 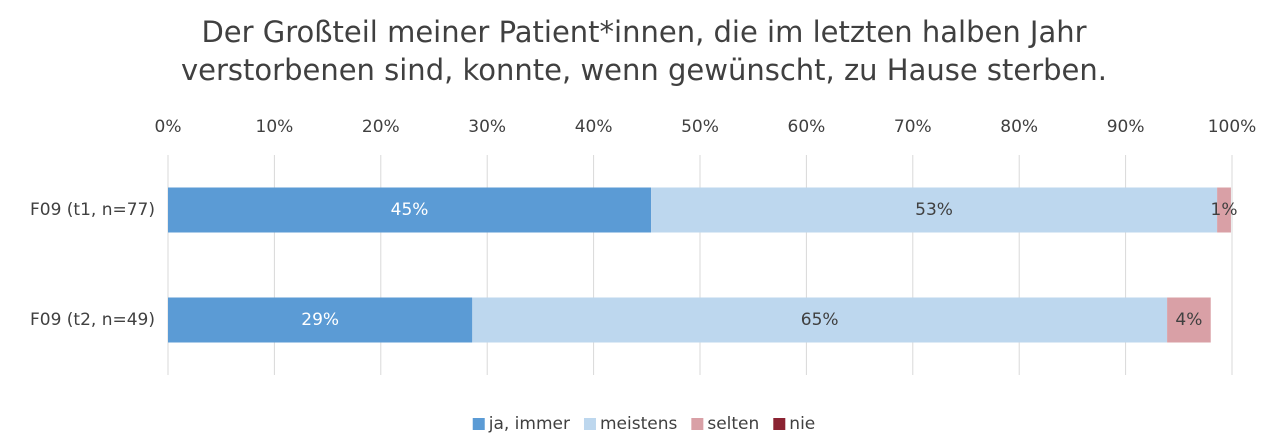 I want to click on x-tick-label: 50%, so click(x=700, y=127).